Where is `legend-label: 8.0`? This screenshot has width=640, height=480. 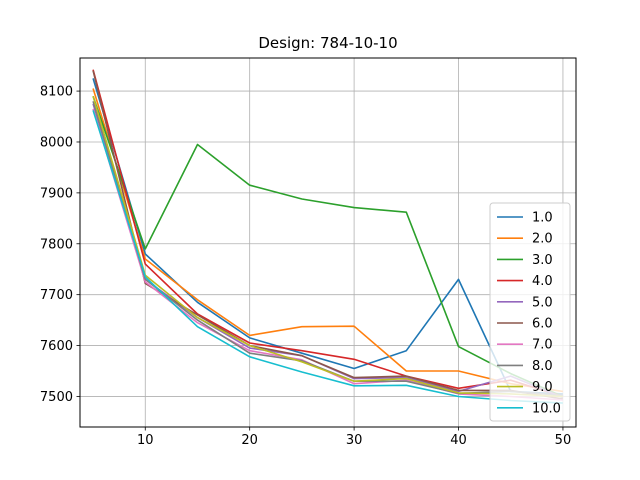 legend-label: 8.0 is located at coordinates (542, 366).